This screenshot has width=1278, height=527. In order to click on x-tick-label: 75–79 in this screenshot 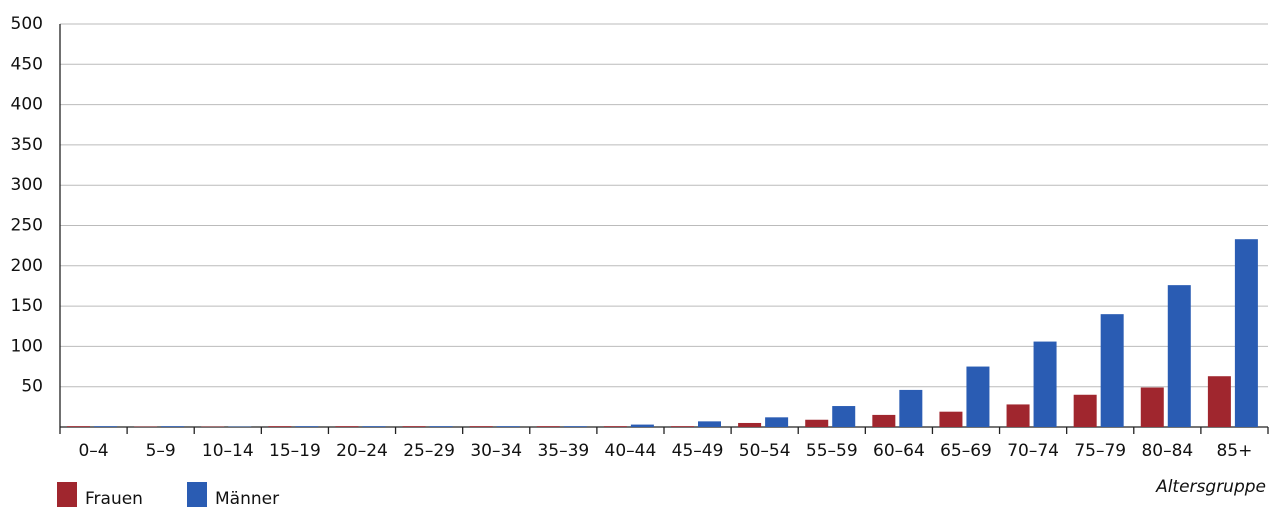, I will do `click(1100, 451)`.